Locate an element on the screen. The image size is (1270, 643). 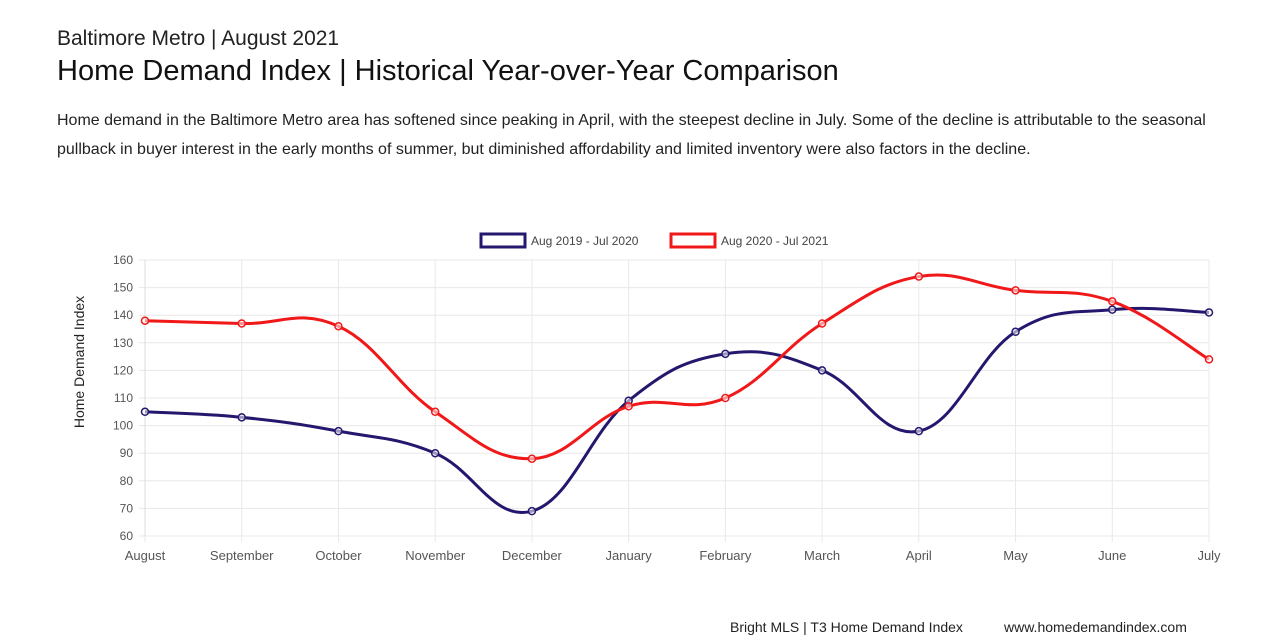
legend-label-series-0: Aug 2019 - Jul 2020 is located at coordinates (585, 241).